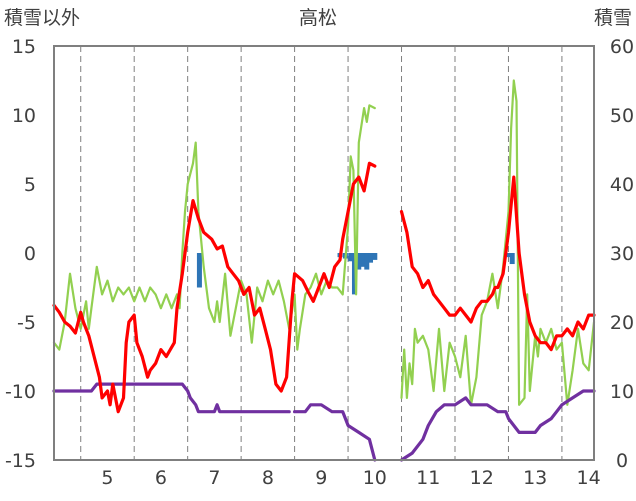 This screenshot has width=636, height=501. What do you see at coordinates (622, 461) in the screenshot?
I see `y-right-tick: 0` at bounding box center [622, 461].